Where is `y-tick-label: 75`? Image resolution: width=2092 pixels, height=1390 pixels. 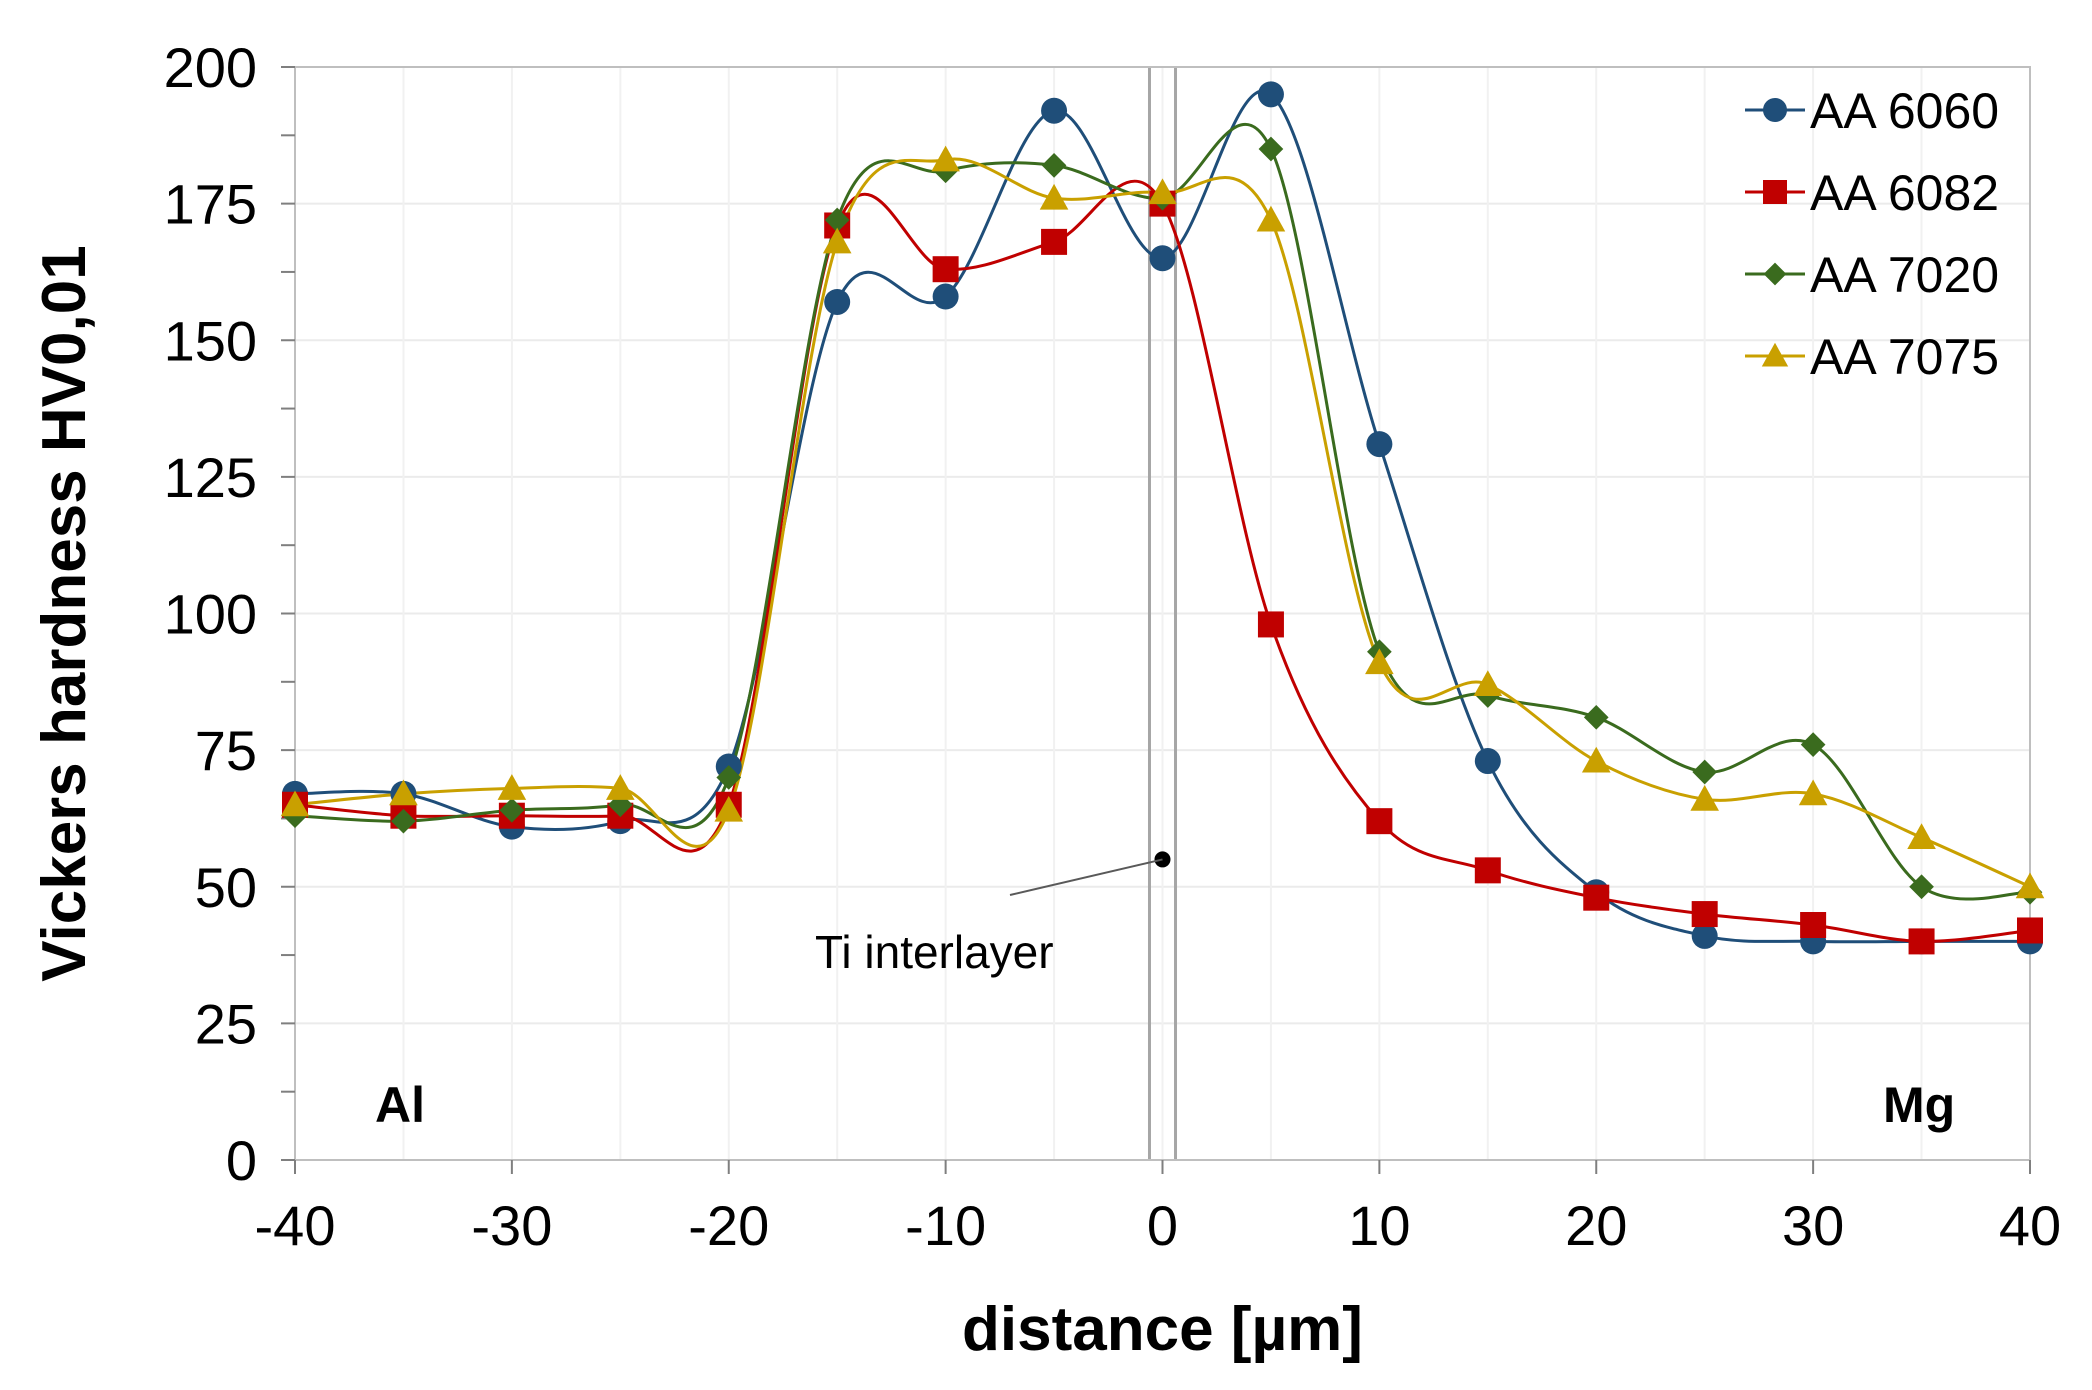 y-tick-label: 75 is located at coordinates (226, 750).